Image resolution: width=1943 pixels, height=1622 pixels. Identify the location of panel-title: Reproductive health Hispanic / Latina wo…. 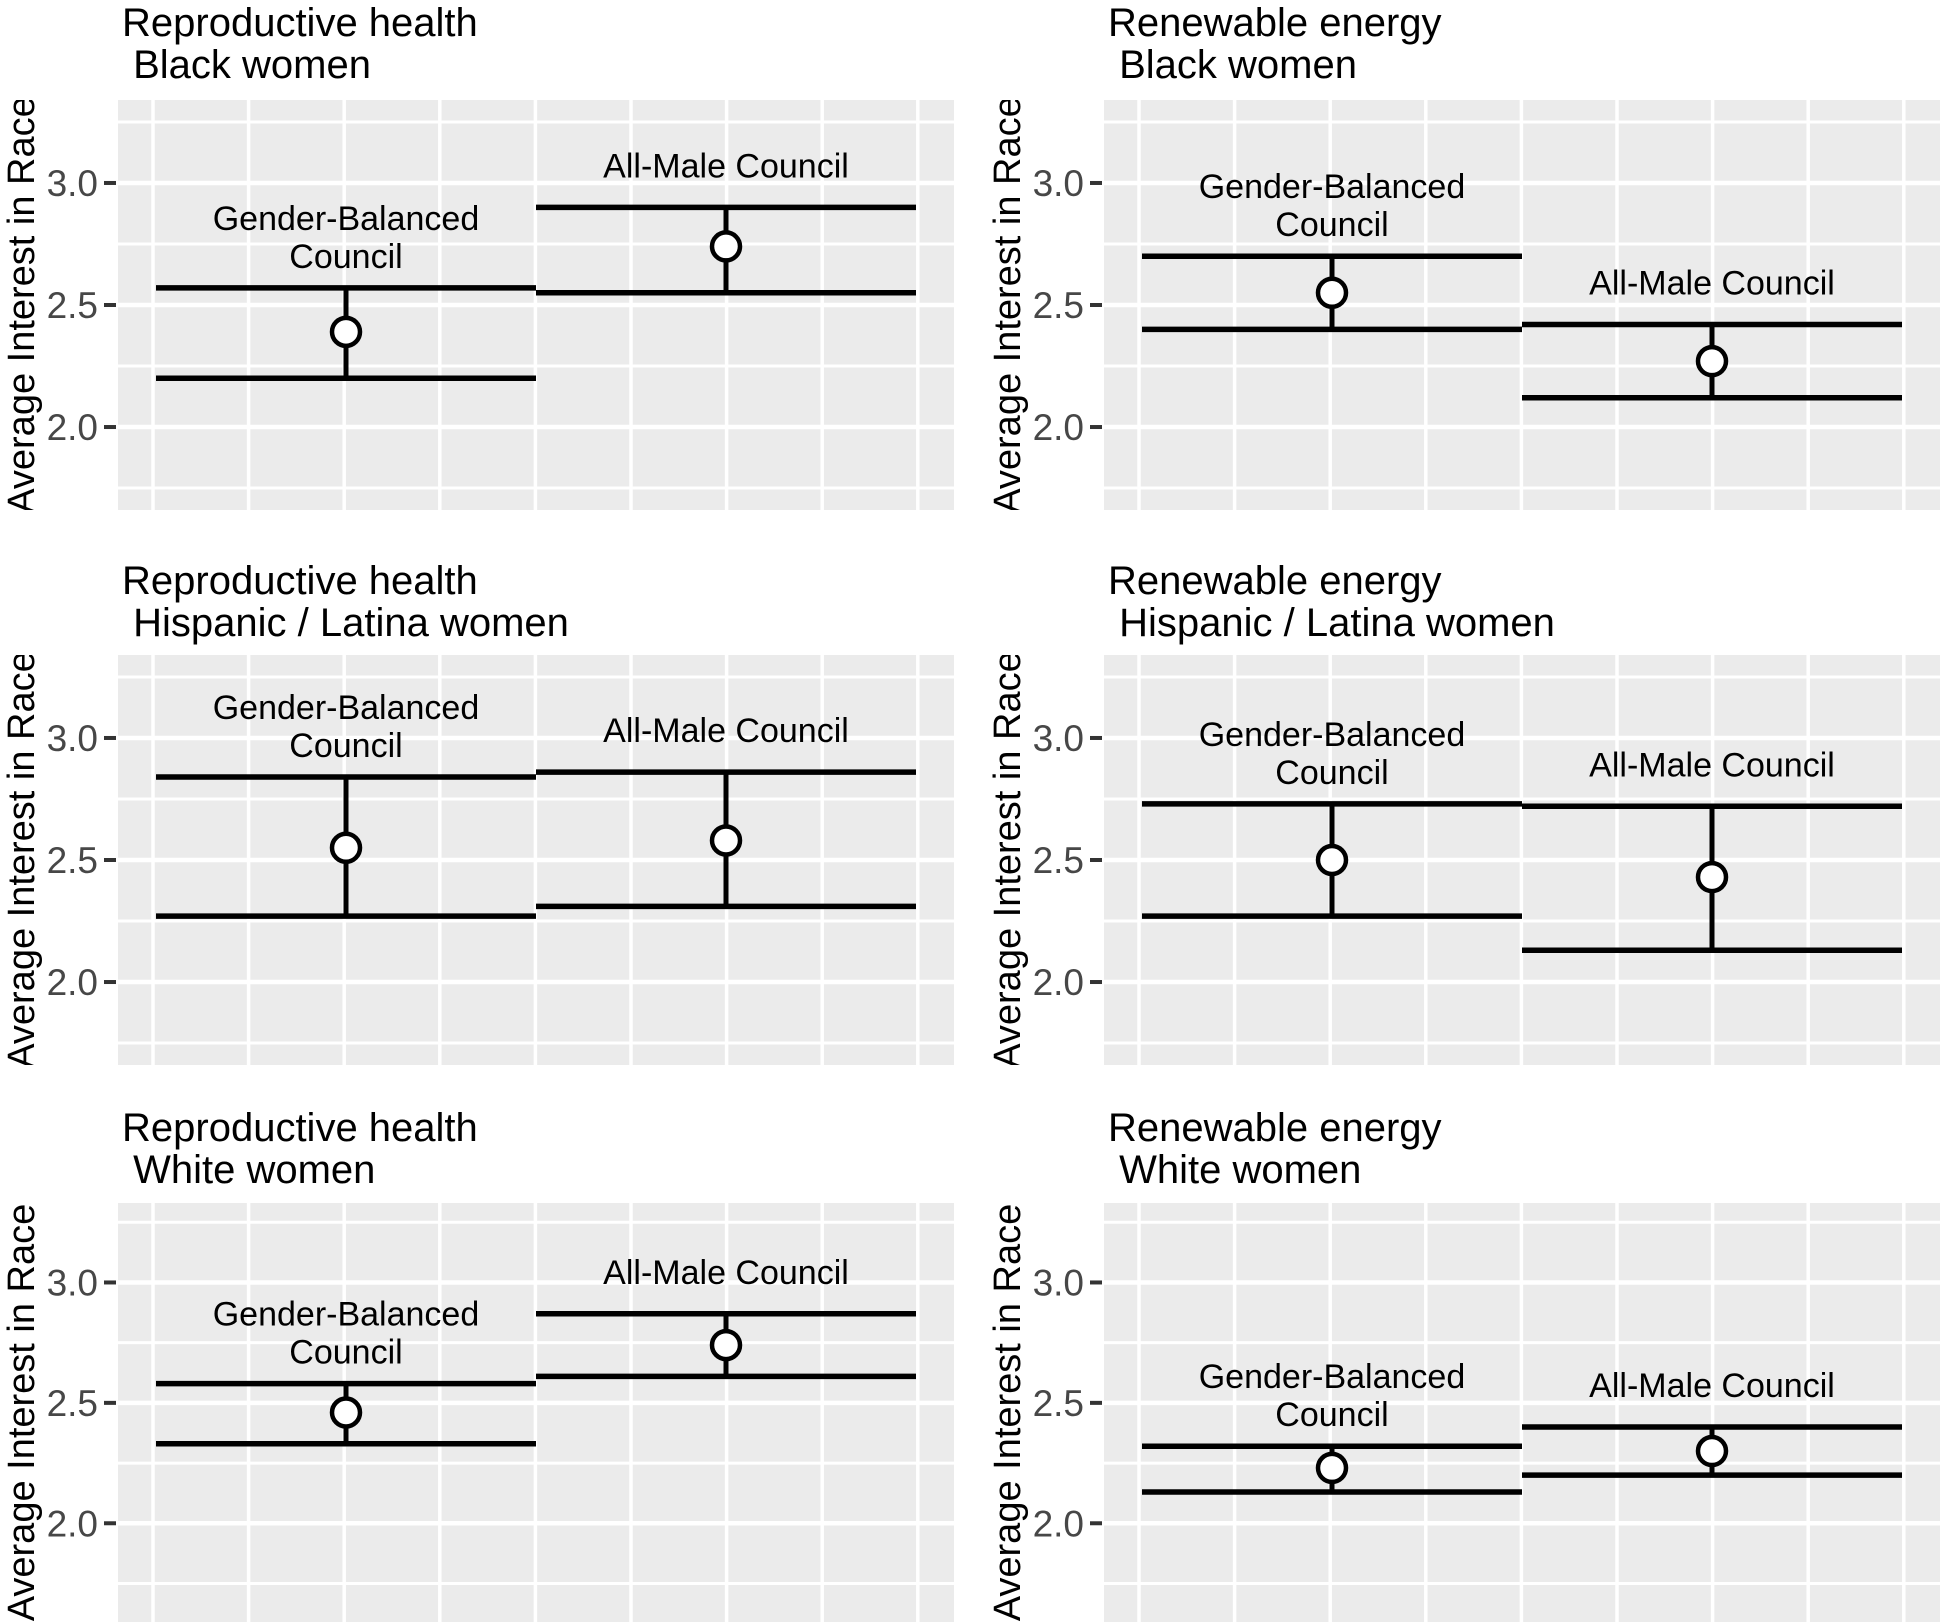
(345, 602).